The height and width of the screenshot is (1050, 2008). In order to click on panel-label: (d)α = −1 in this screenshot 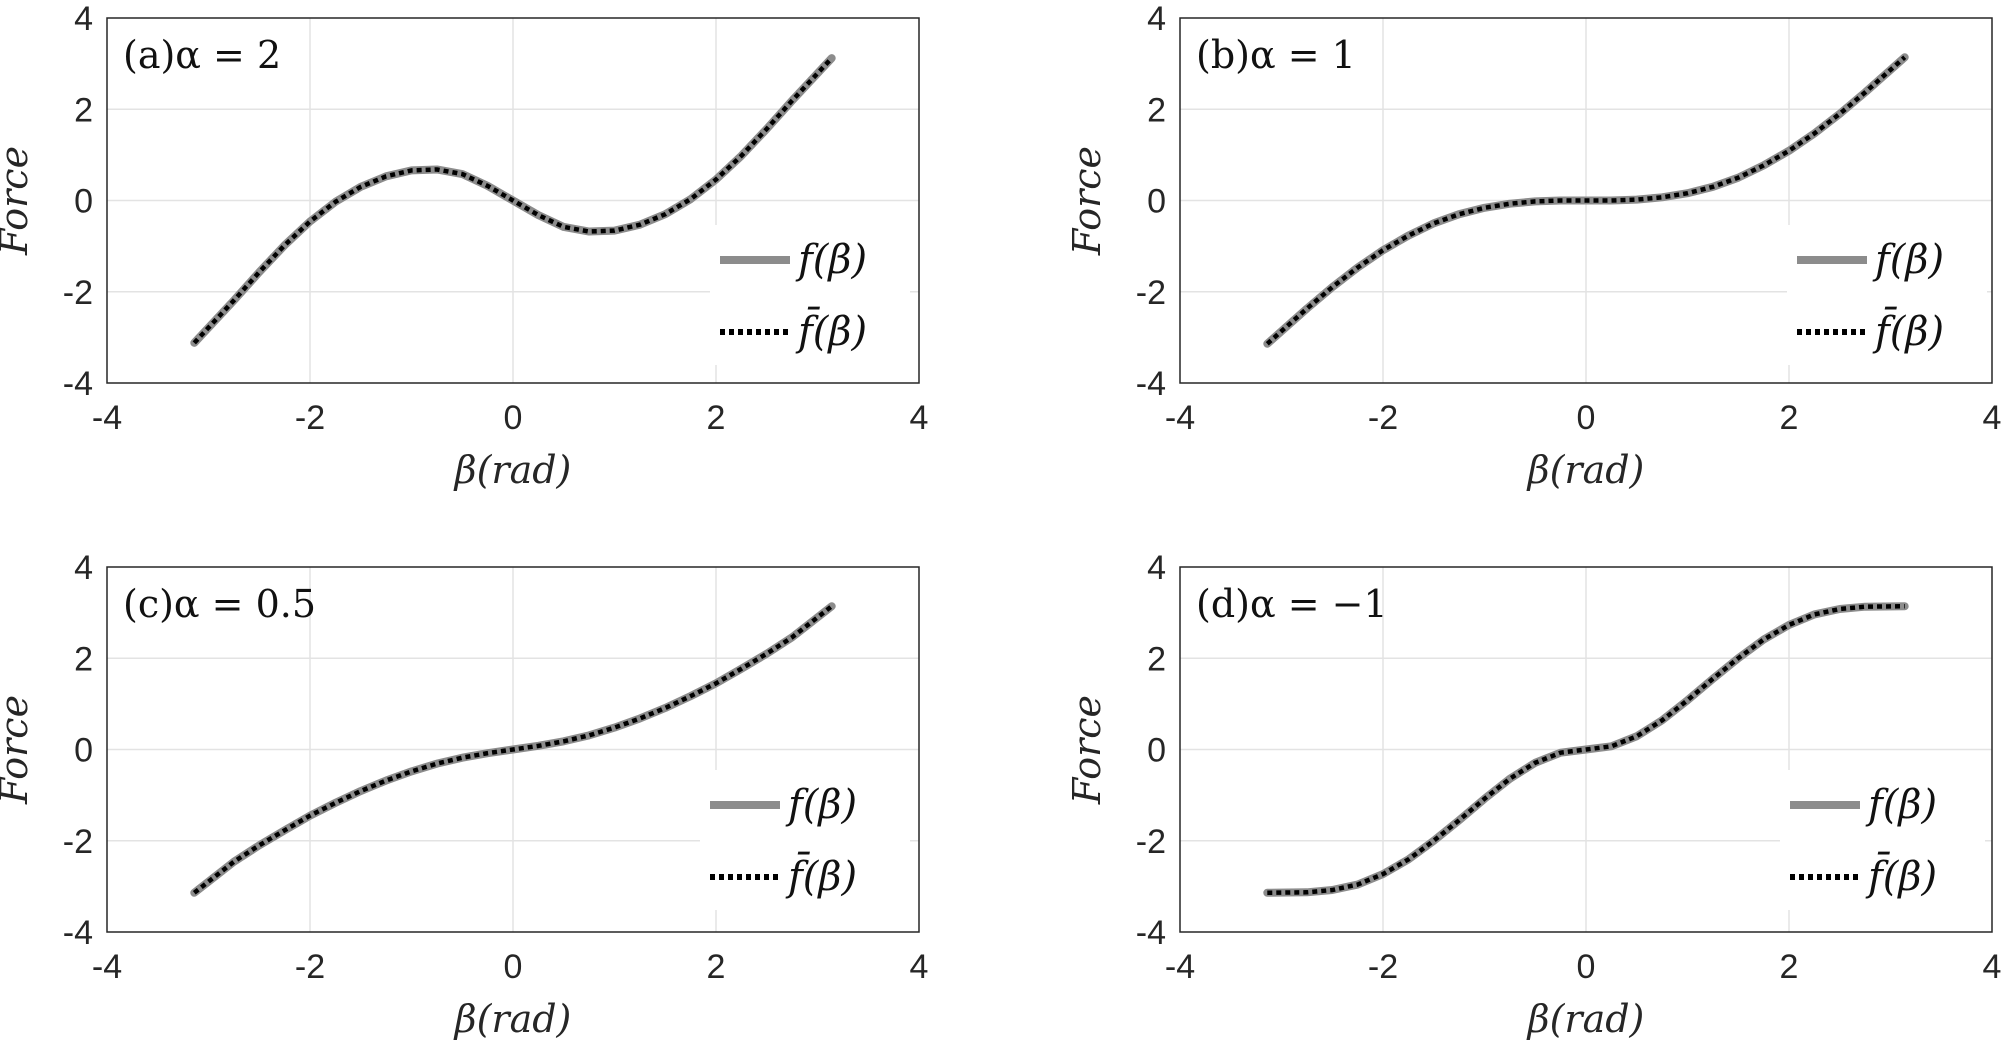, I will do `click(1292, 604)`.